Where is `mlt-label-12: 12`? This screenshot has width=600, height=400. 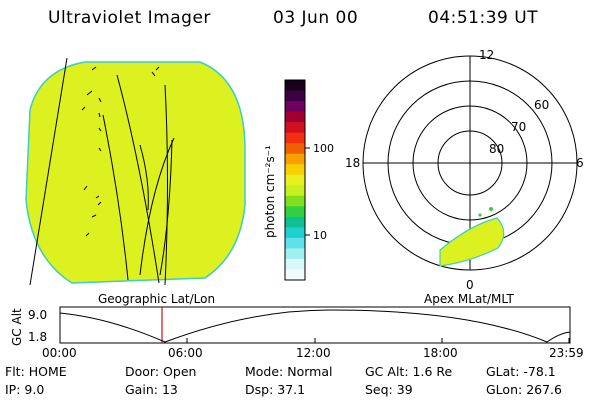
mlt-label-12: 12 is located at coordinates (487, 55).